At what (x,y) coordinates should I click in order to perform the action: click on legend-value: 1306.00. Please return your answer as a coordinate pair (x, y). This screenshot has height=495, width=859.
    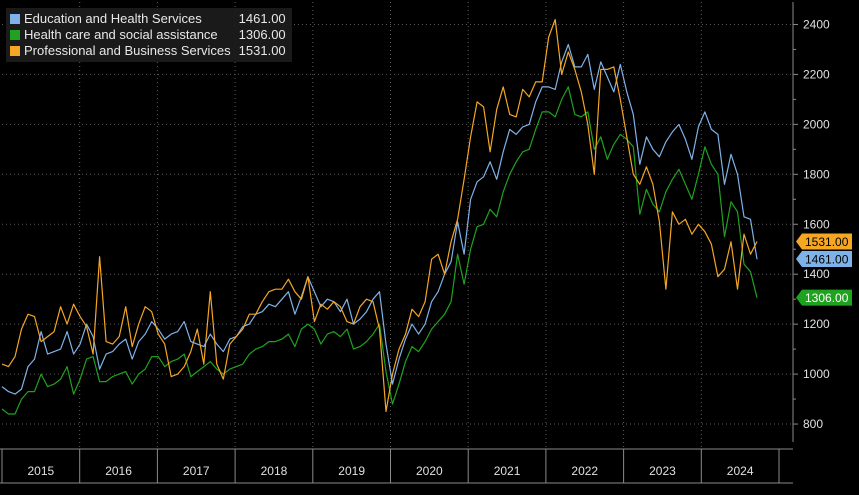
    Looking at the image, I should click on (262, 34).